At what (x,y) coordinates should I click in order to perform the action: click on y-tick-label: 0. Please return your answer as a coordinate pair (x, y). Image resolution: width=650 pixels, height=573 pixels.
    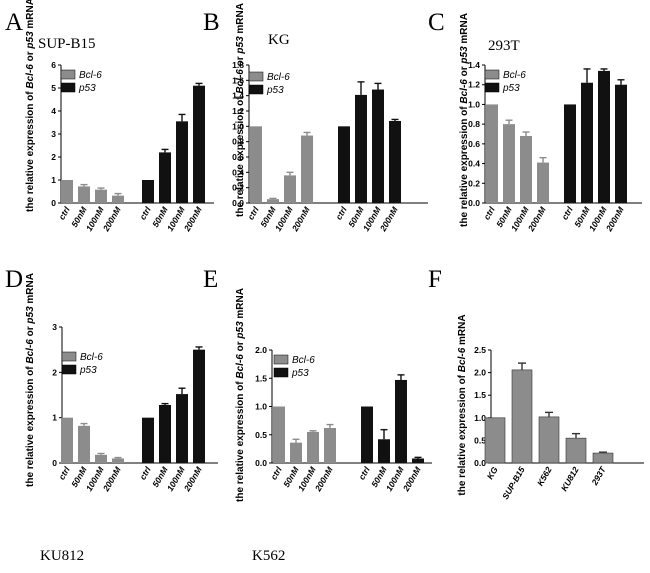
    Looking at the image, I should click on (54, 463).